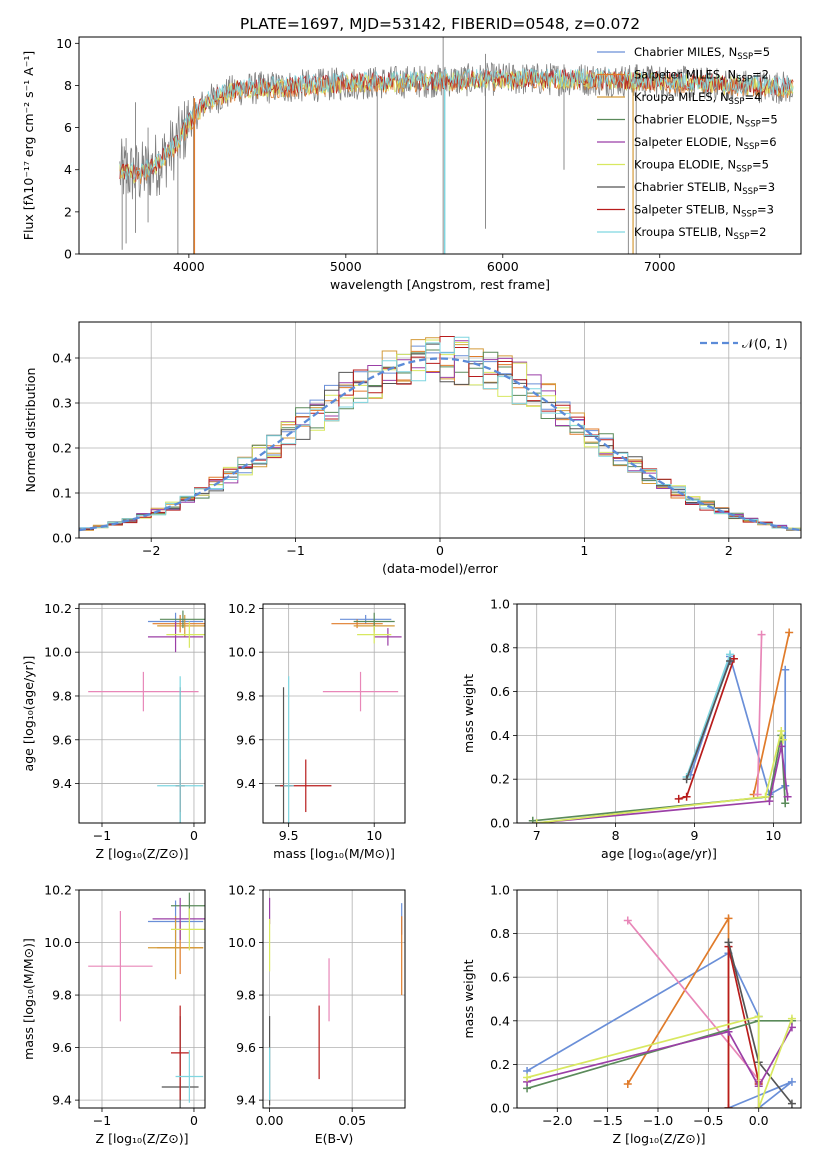 The height and width of the screenshot is (1170, 819). Describe the element at coordinates (584, 550) in the screenshot. I see `residuals-xtick-label: 1` at that location.